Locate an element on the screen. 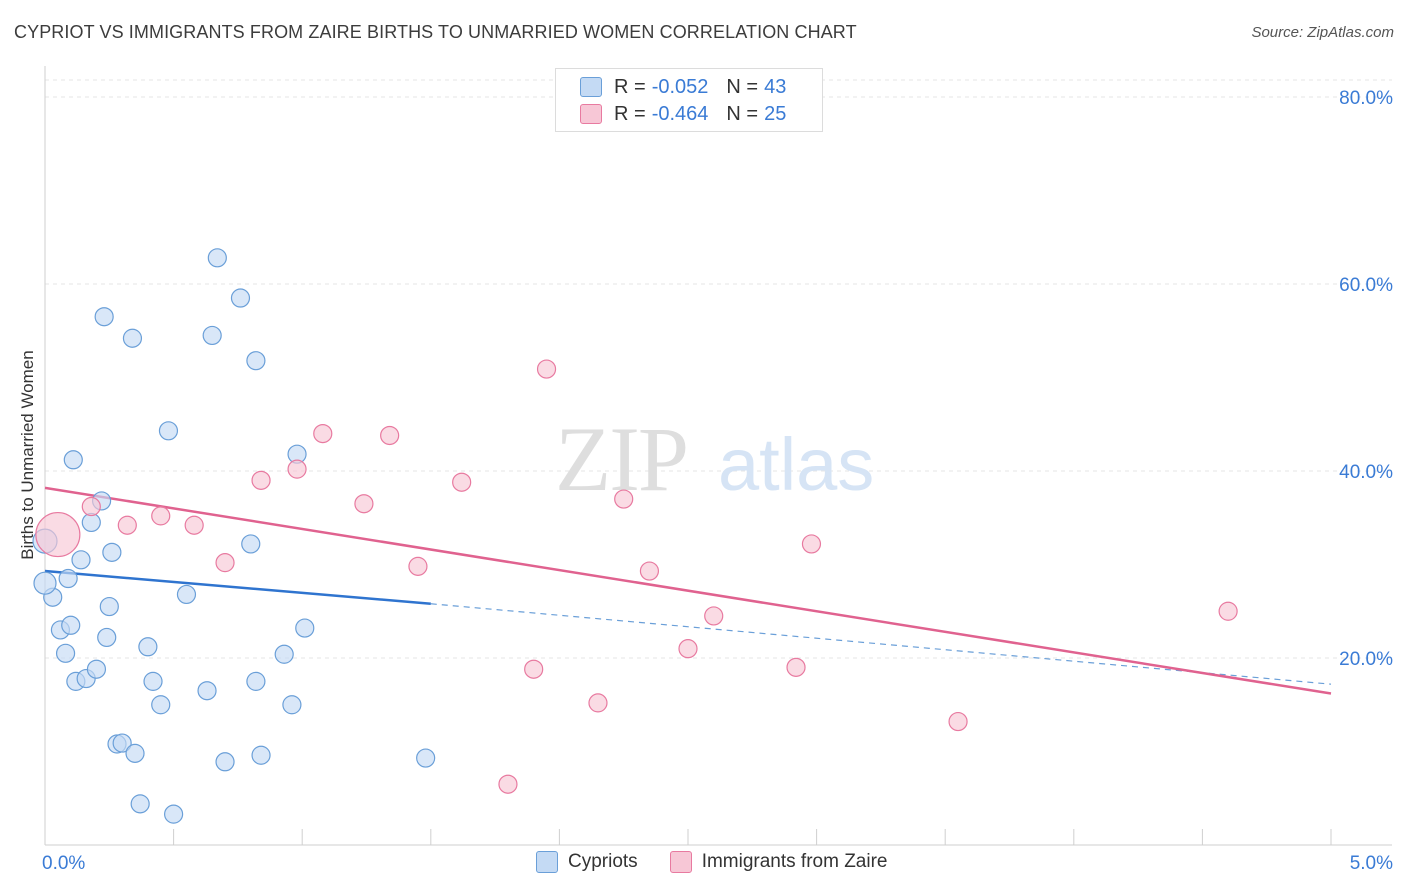 The width and height of the screenshot is (1406, 892). y-tick-label: 60.0% is located at coordinates (1366, 285).